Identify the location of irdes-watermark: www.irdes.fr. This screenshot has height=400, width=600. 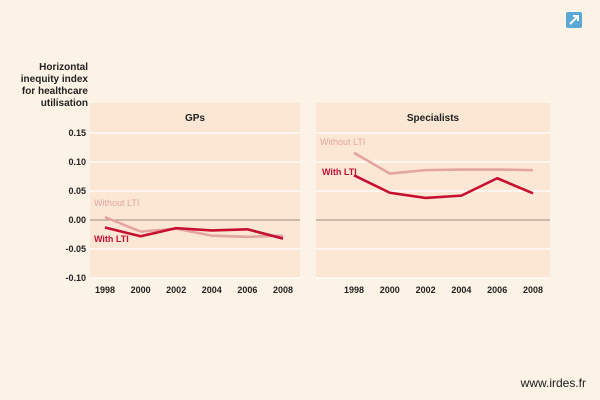
(553, 383).